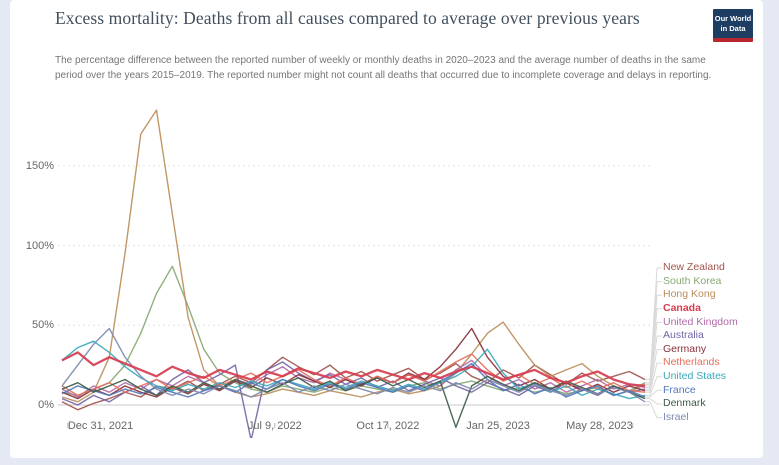 This screenshot has height=465, width=779. I want to click on series-line-netherlands, so click(353, 375).